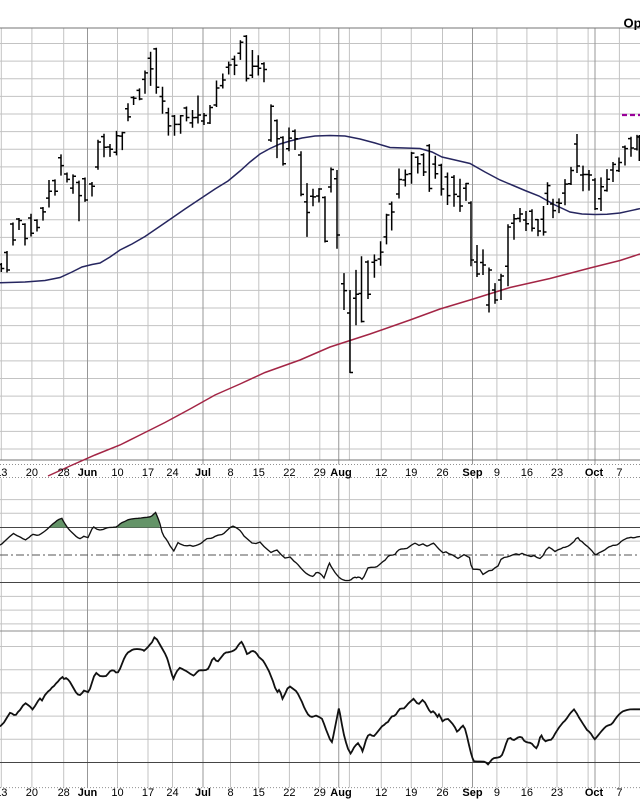 The height and width of the screenshot is (800, 640). Describe the element at coordinates (632, 23) in the screenshot. I see `svg-text: Open` at that location.